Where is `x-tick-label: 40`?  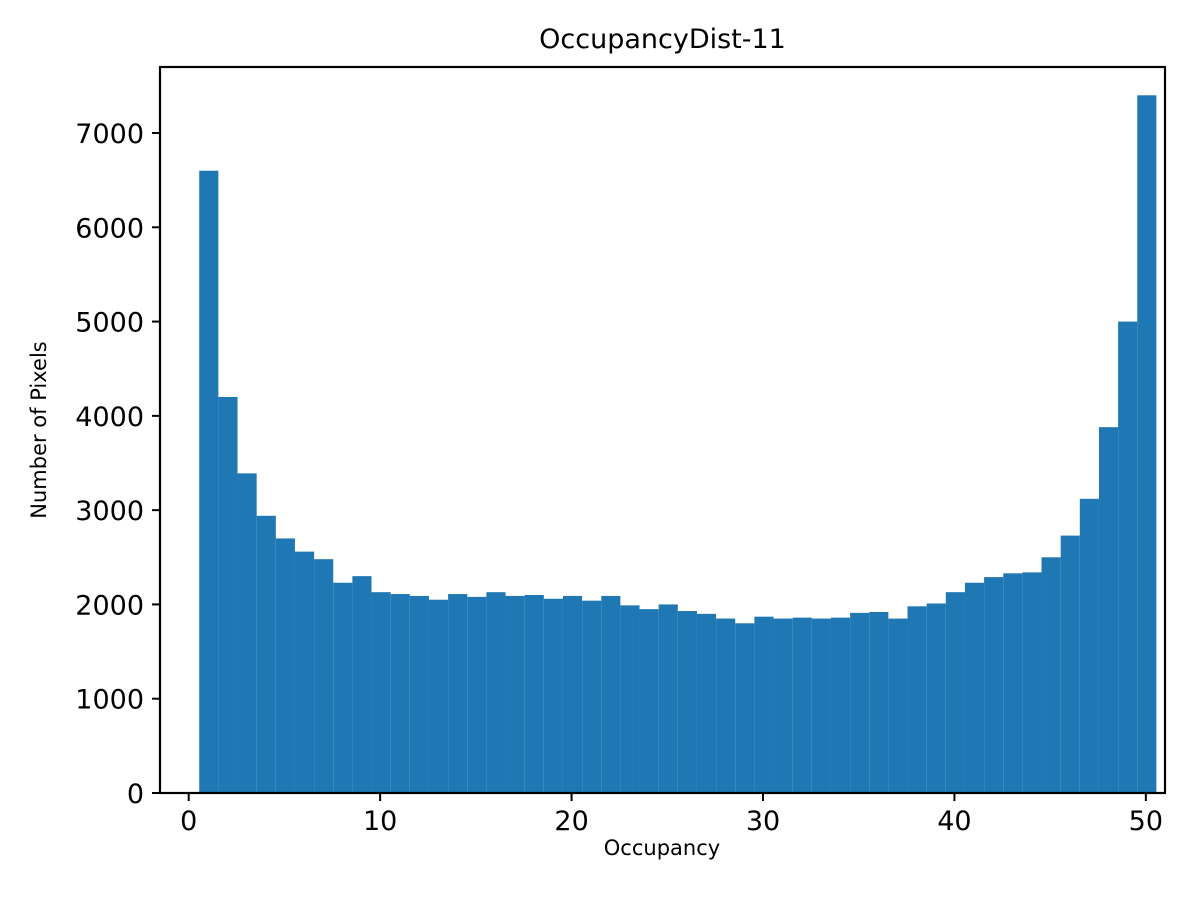
x-tick-label: 40 is located at coordinates (954, 821).